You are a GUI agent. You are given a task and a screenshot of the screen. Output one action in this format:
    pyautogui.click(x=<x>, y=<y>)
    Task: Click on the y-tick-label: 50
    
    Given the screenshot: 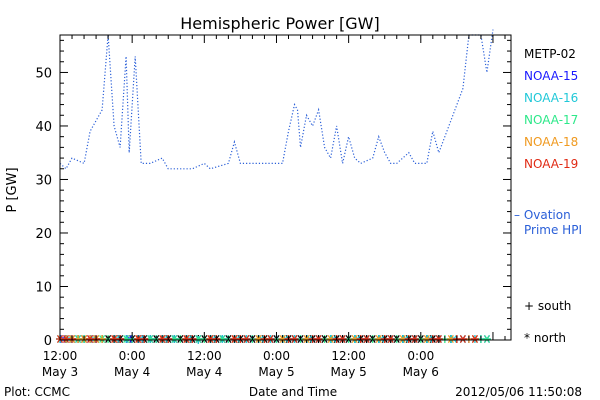 What is the action you would take?
    pyautogui.click(x=43, y=73)
    